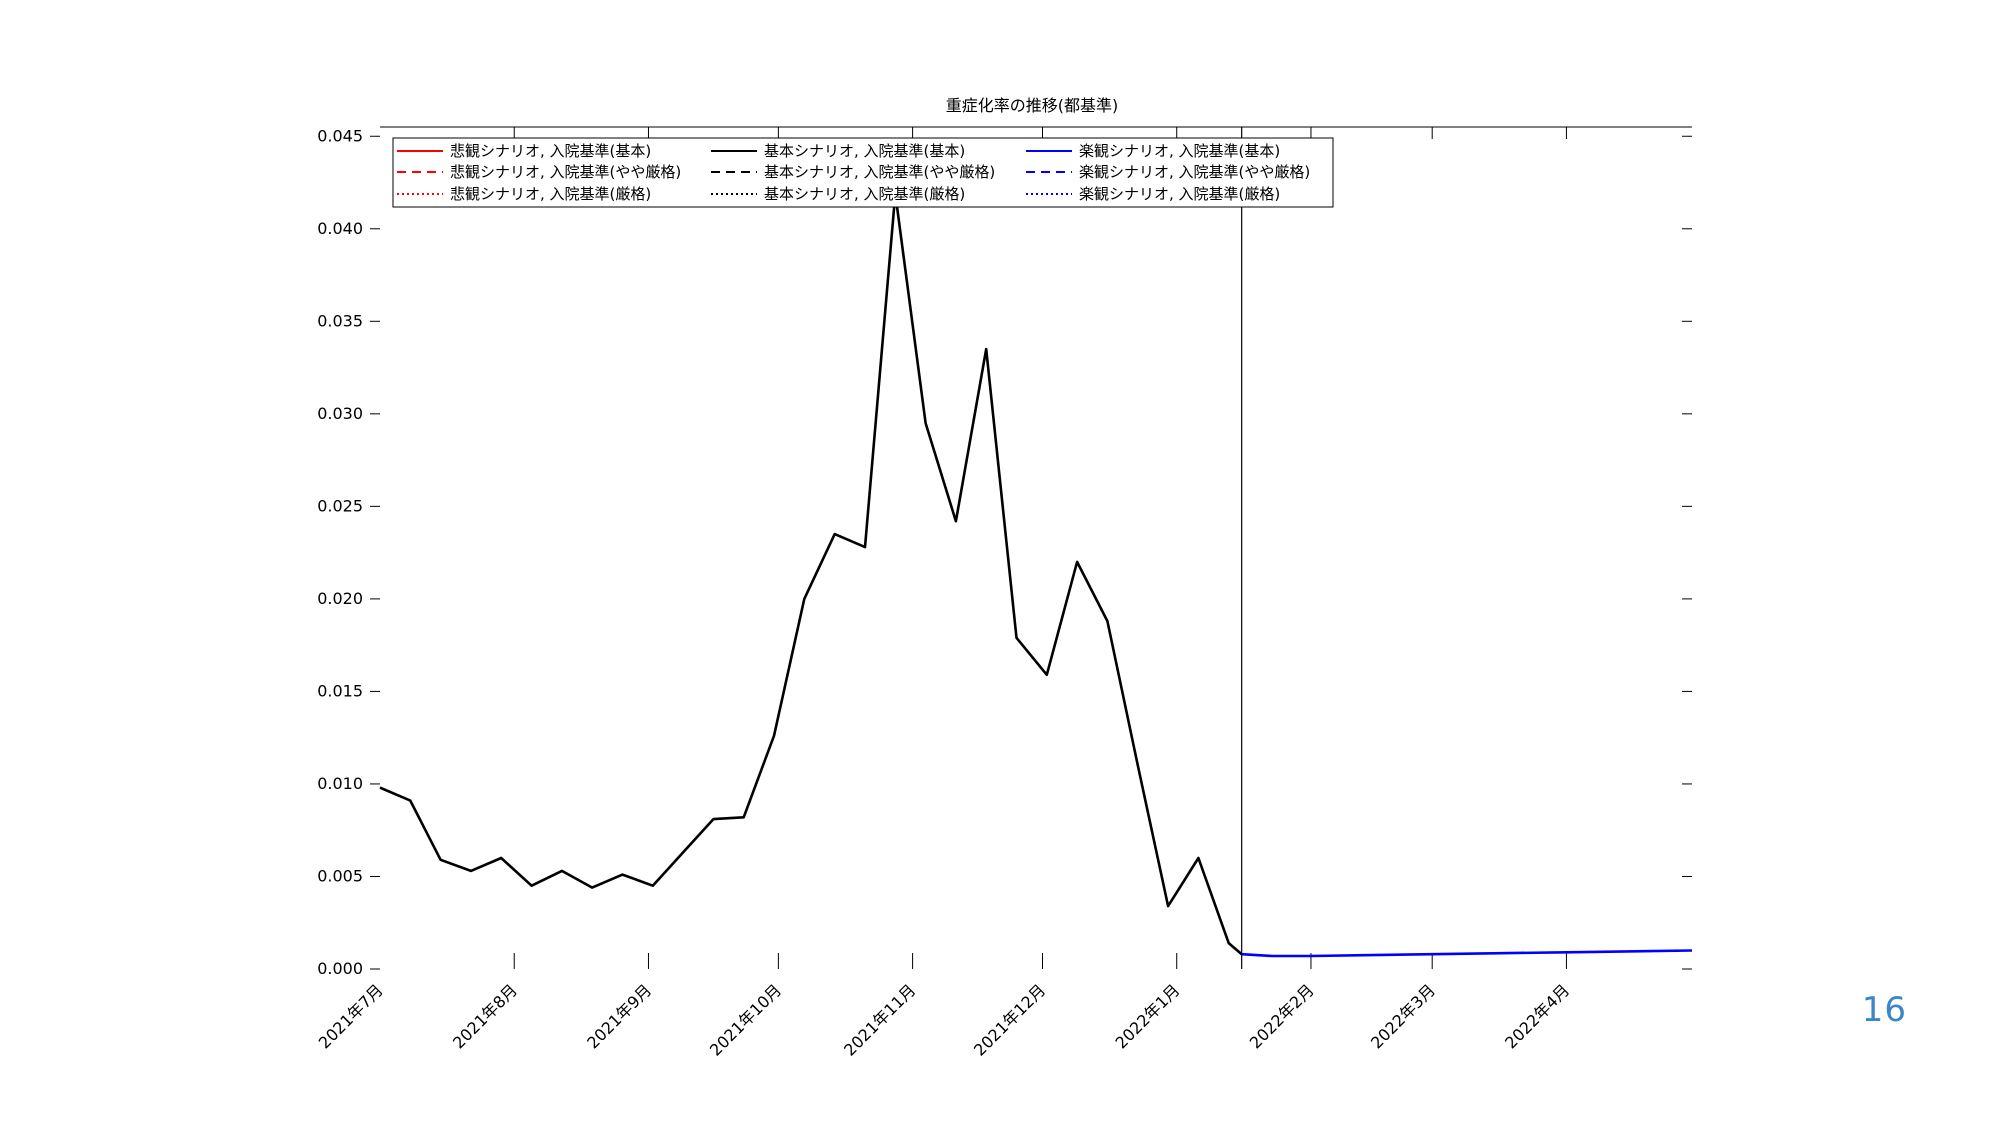 The image size is (2000, 1125). Describe the element at coordinates (879, 1019) in the screenshot. I see `x-tick-label: 2021年11月` at that location.